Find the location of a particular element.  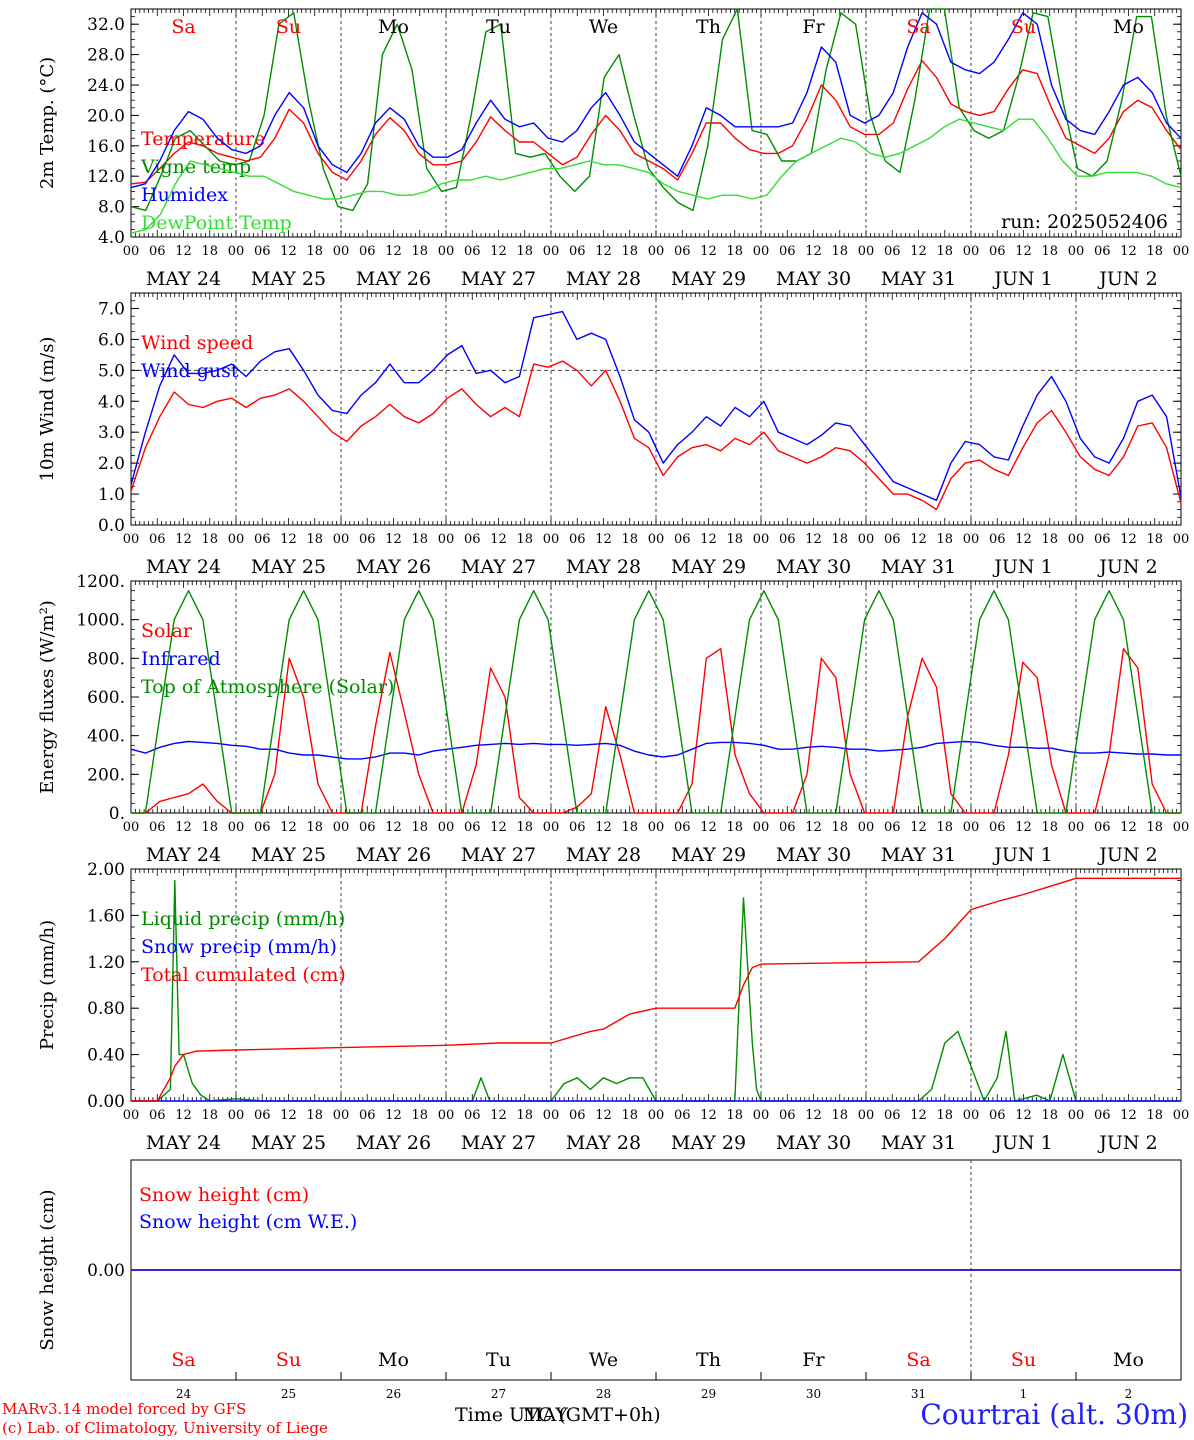

station-name: Courtrai (alt. 30m) is located at coordinates (1054, 1414).